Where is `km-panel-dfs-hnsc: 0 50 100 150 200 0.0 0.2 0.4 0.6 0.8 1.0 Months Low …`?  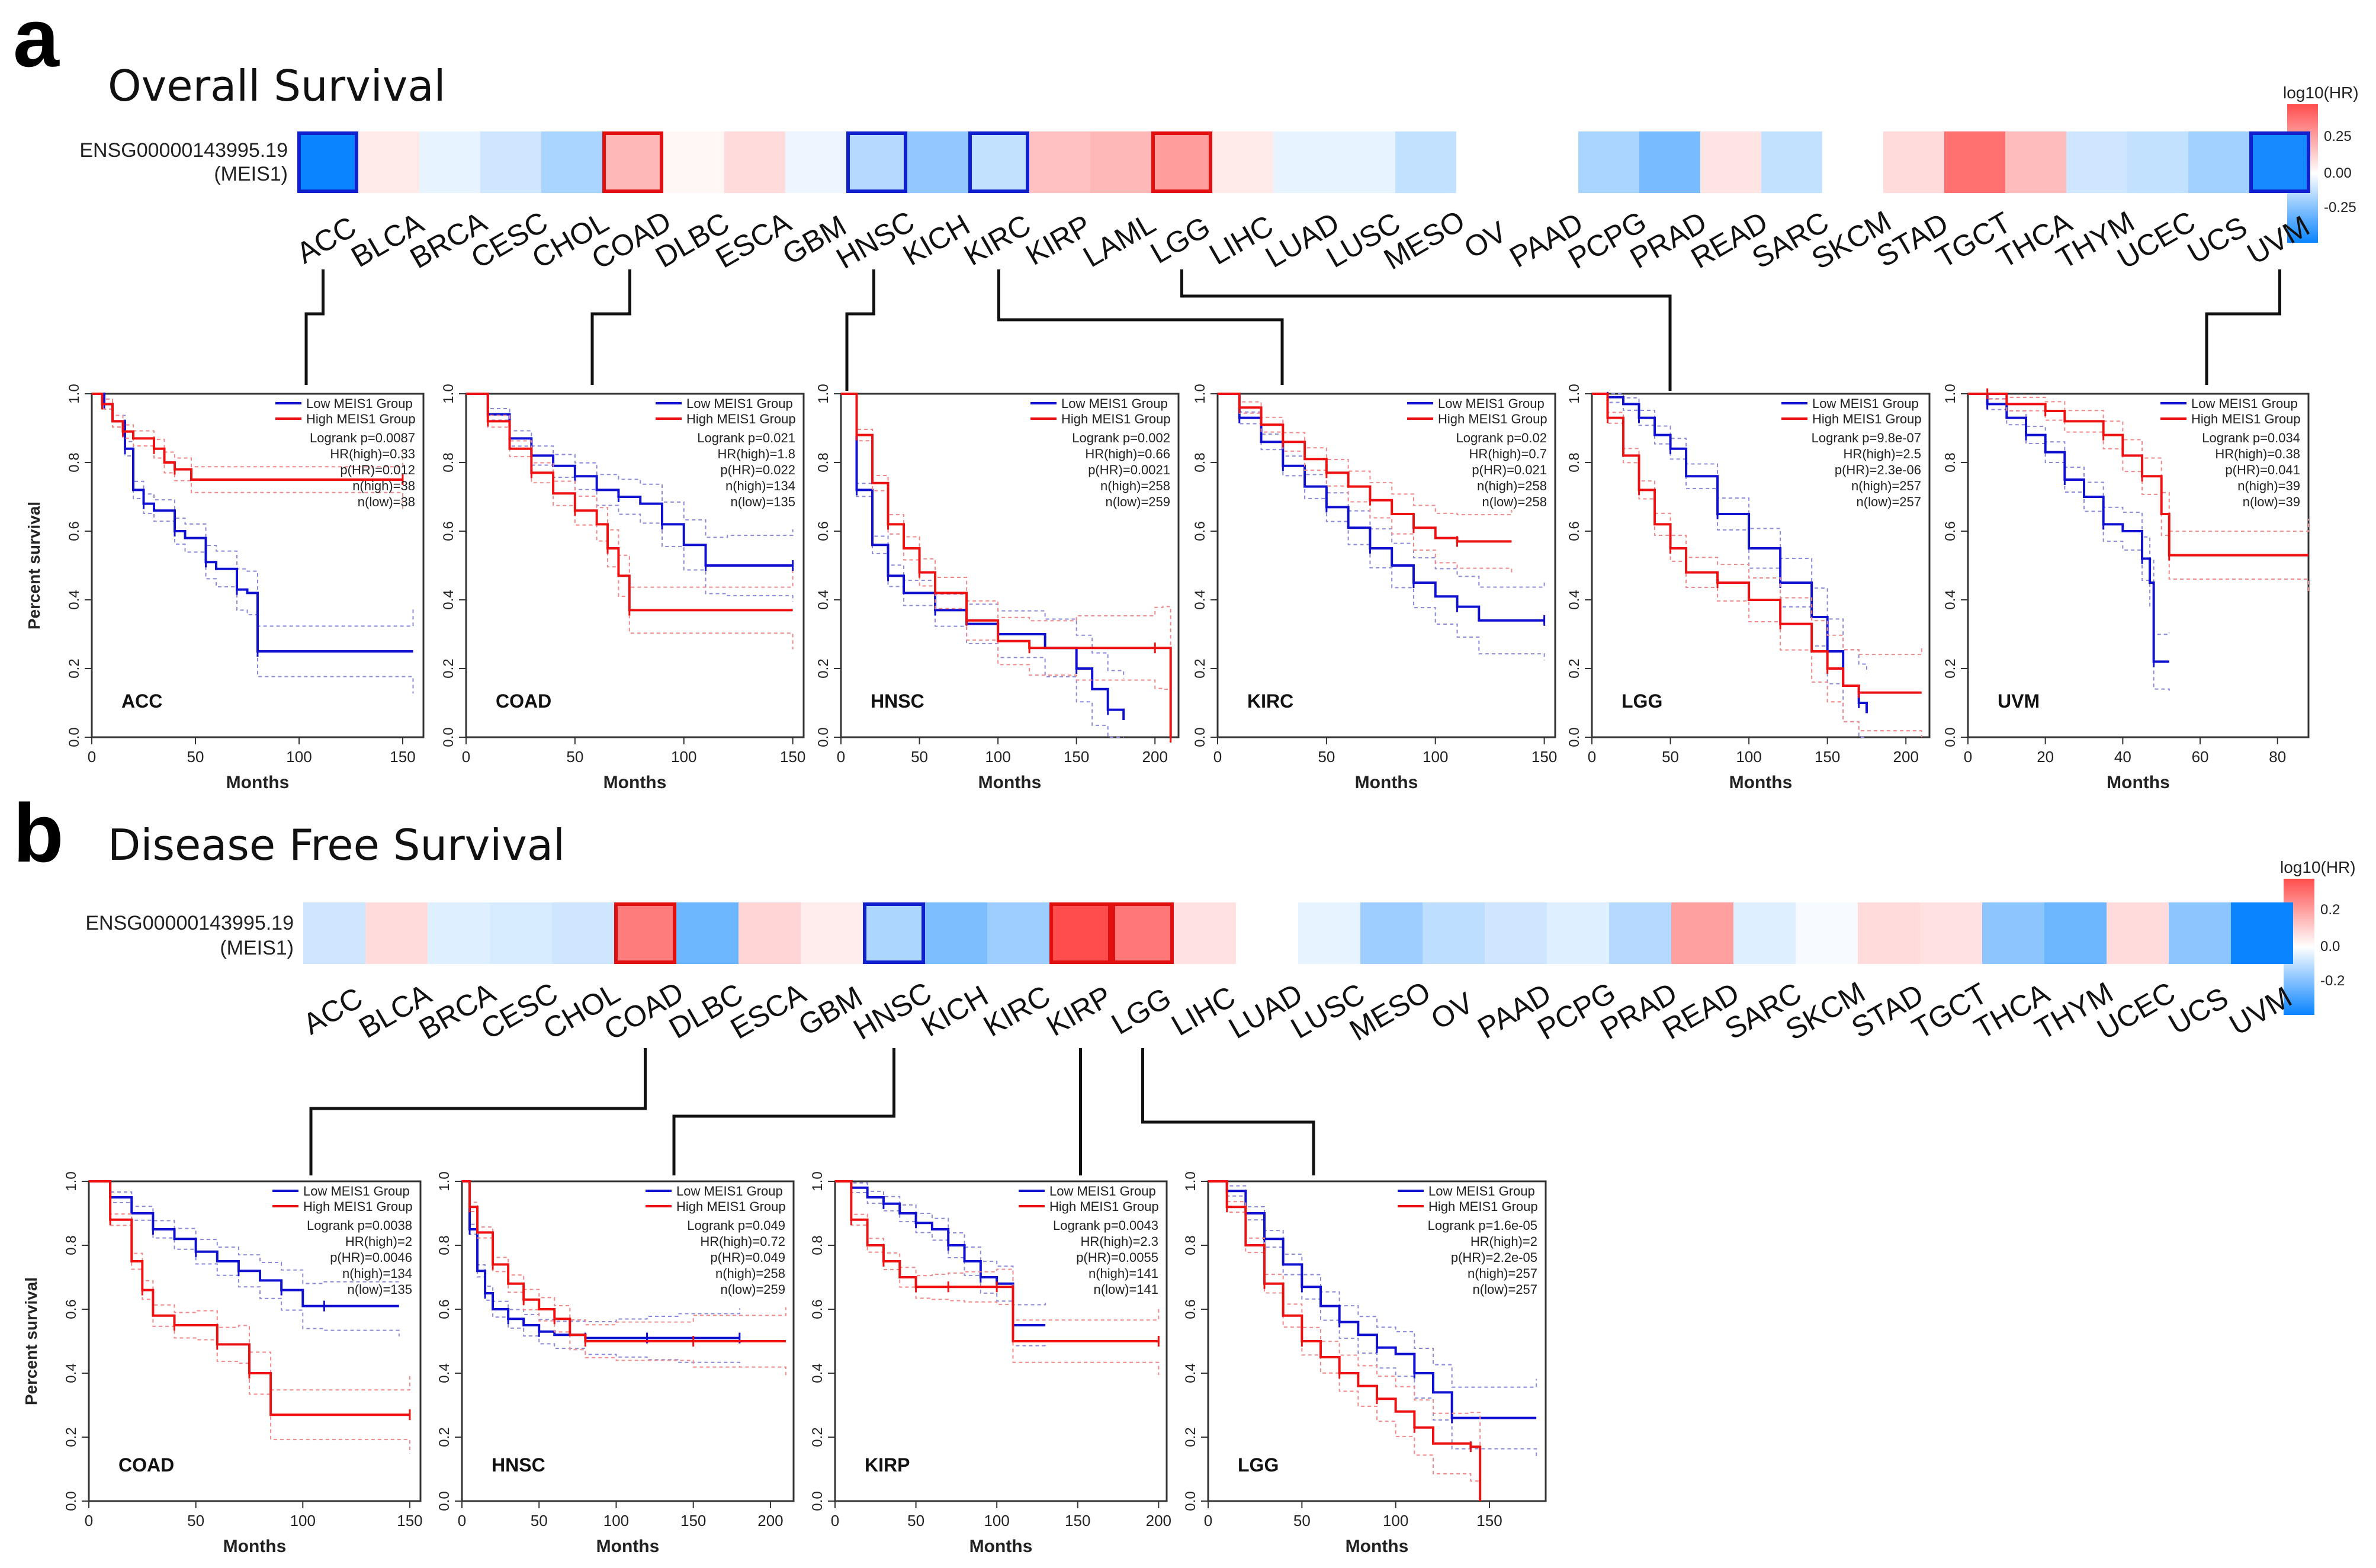
km-panel-dfs-hnsc: 0 50 100 150 200 0.0 0.2 0.4 0.6 0.8 1.0 Months Low … is located at coordinates (615, 1363).